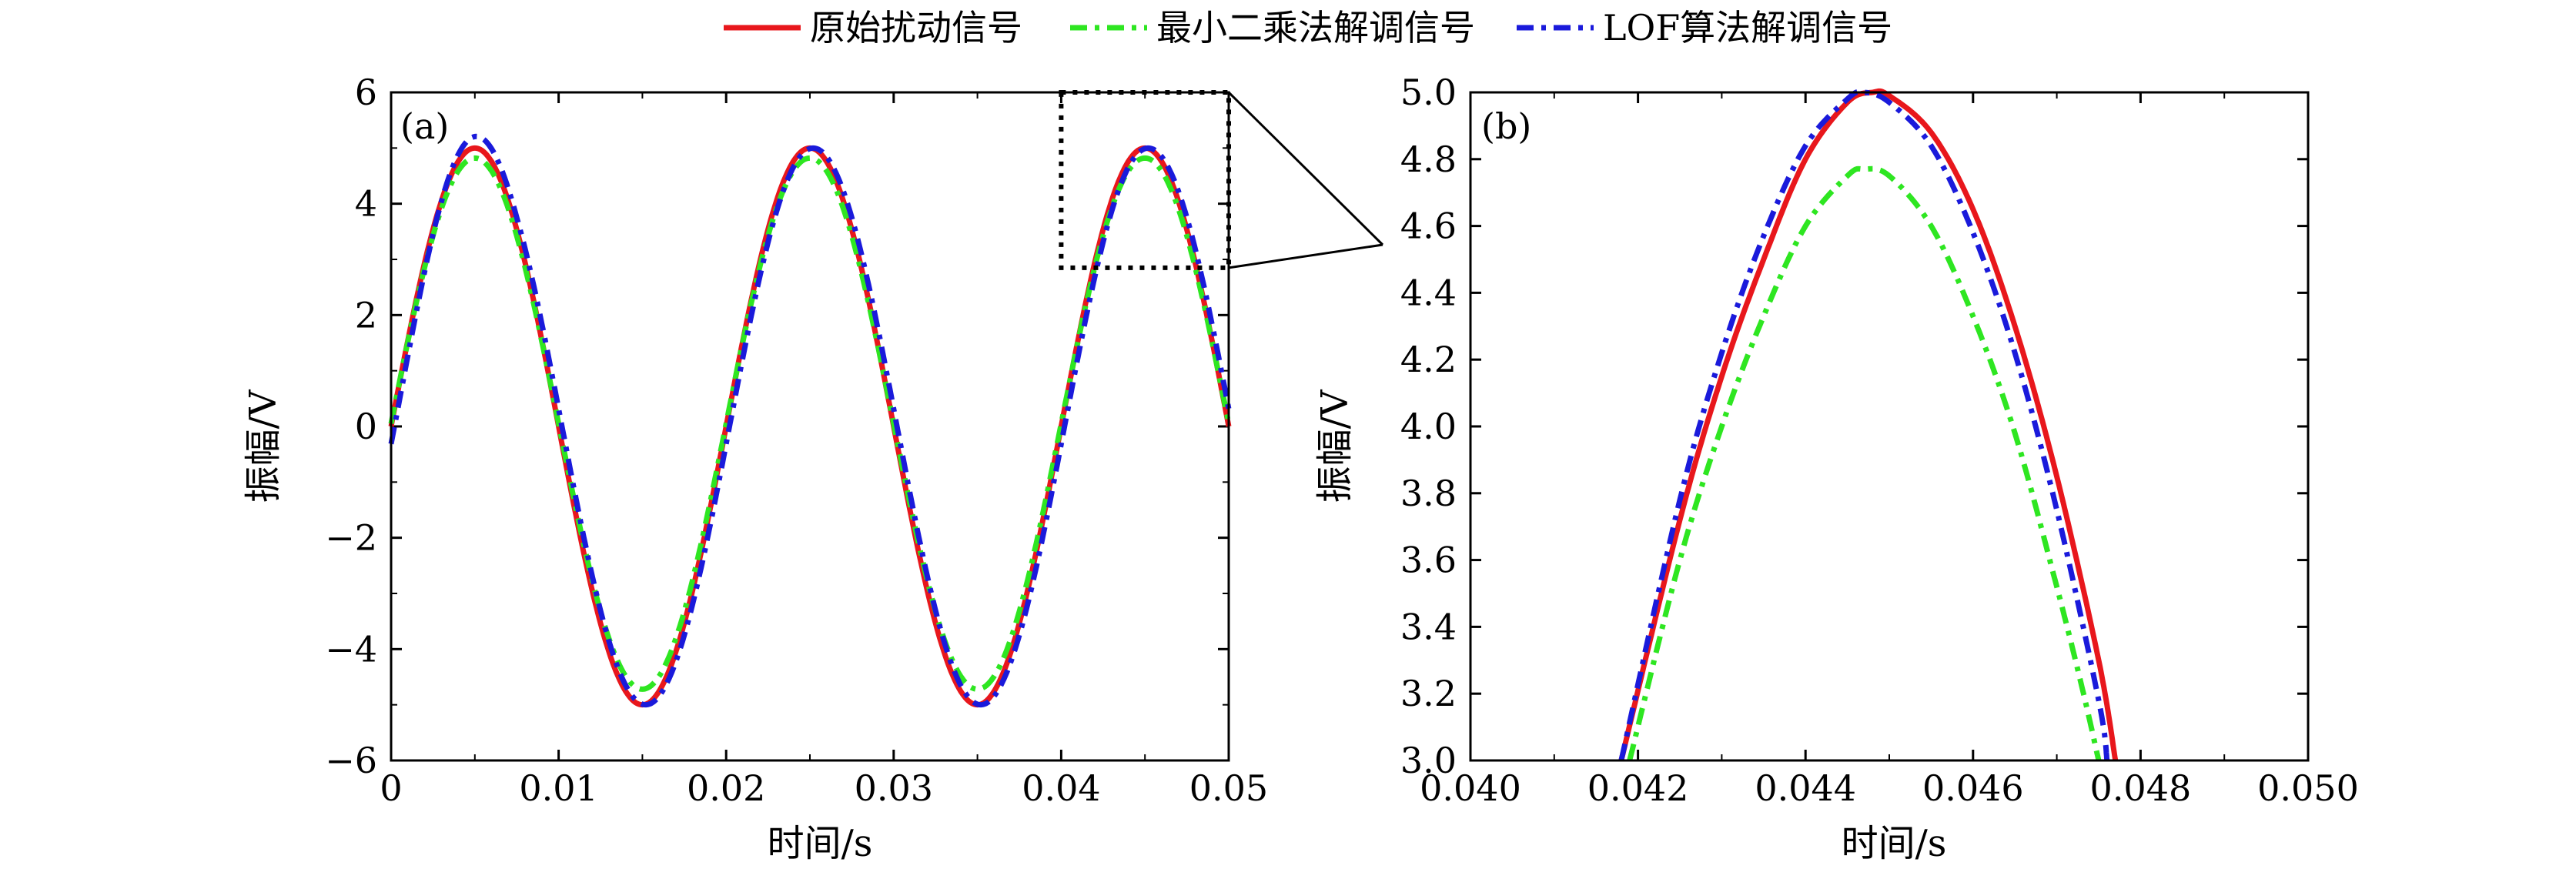 The width and height of the screenshot is (2576, 879). Describe the element at coordinates (1471, 788) in the screenshot. I see `panel-b-xtick-label: 0.040` at that location.